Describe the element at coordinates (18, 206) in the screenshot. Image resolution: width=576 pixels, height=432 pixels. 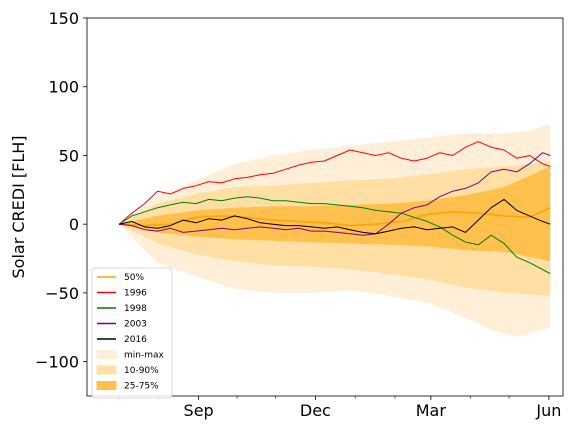
I see `y-axis-label: Solar CREDI [FLH]` at that location.